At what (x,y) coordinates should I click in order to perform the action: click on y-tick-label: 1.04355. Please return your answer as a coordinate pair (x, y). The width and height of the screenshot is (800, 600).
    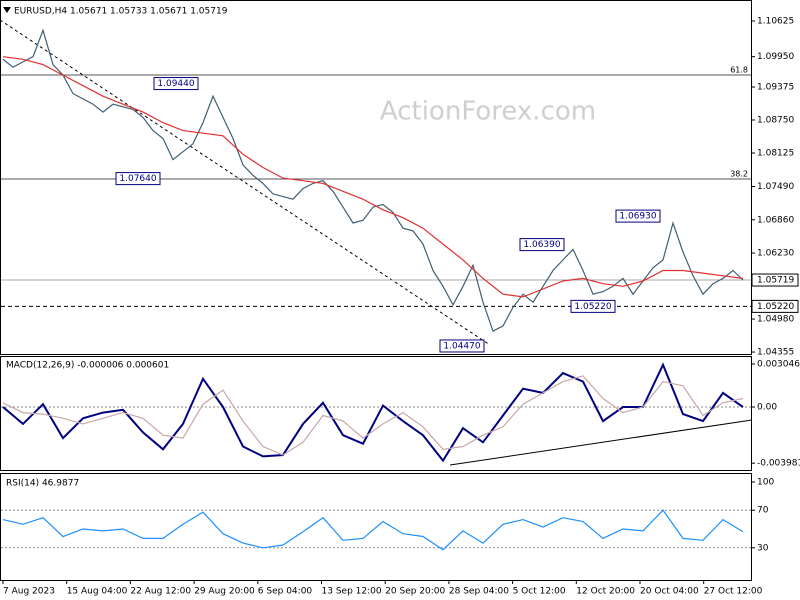
    Looking at the image, I should click on (775, 353).